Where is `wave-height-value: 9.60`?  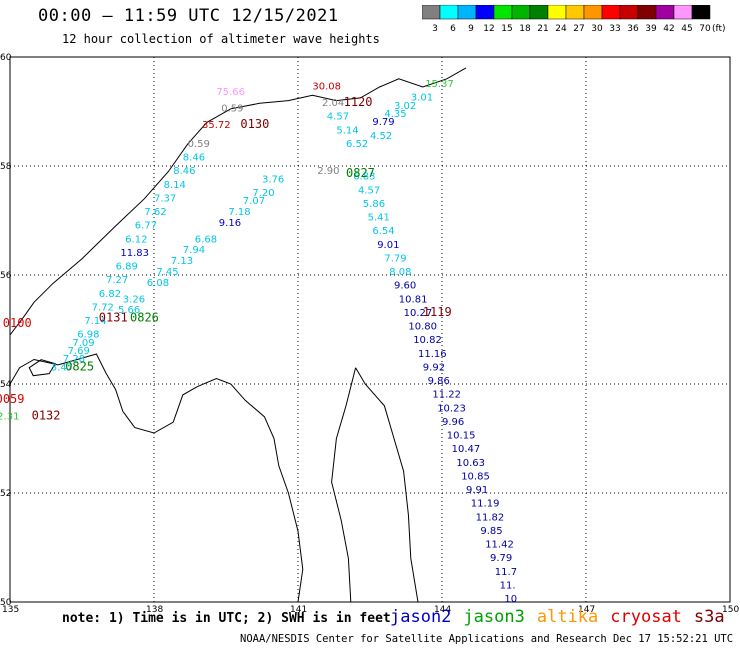 wave-height-value: 9.60 is located at coordinates (405, 286).